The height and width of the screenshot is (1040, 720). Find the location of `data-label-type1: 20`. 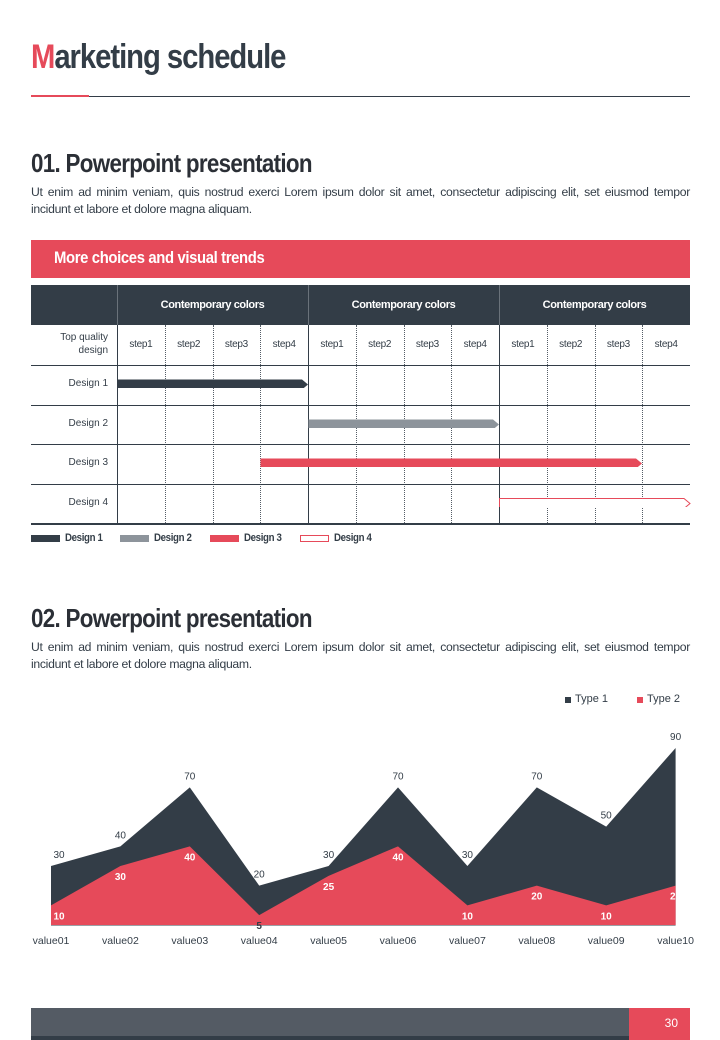

data-label-type1: 20 is located at coordinates (260, 875).